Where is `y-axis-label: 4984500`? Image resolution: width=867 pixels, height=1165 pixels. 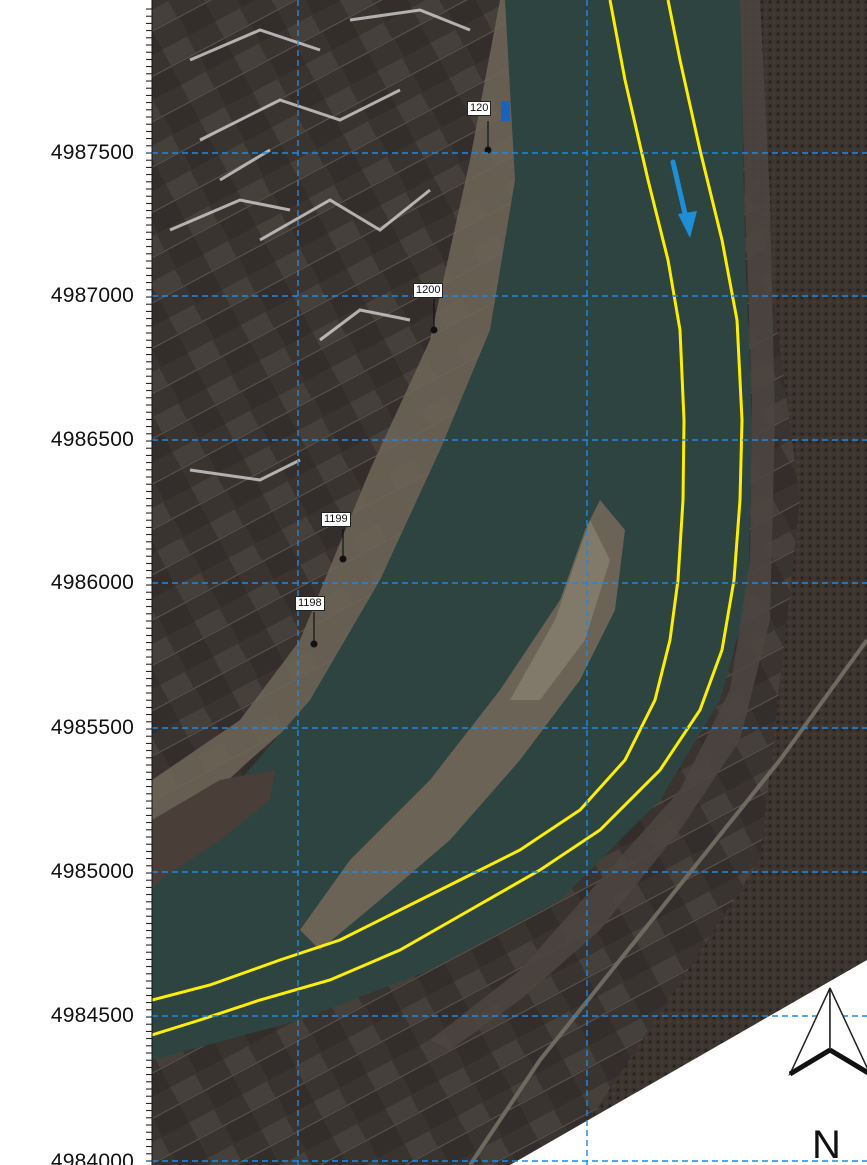
y-axis-label: 4984500 is located at coordinates (92, 1015).